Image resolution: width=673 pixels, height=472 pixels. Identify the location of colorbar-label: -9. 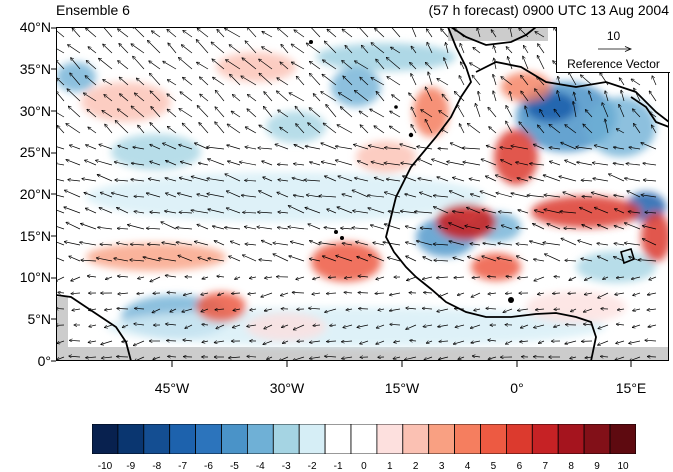
(130, 466).